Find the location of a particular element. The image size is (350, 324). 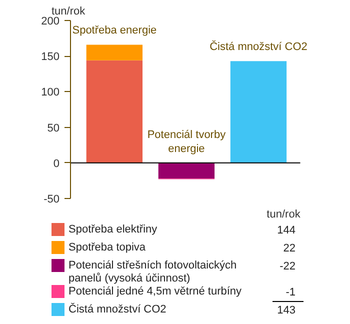

text: -1 is located at coordinates (291, 292).